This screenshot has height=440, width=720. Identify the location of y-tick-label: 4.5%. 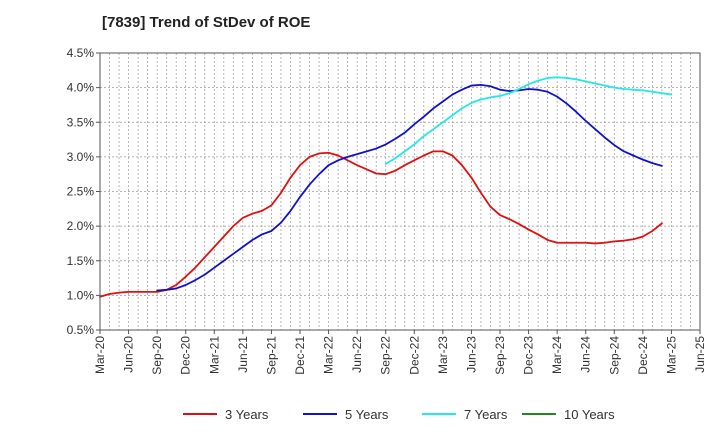
(81, 53).